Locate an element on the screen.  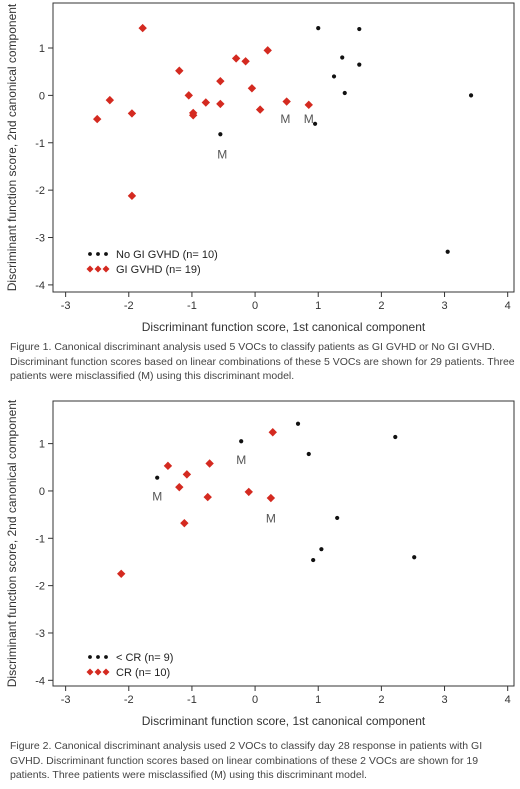
chart1-x-tick-label: -1 is located at coordinates (192, 306).